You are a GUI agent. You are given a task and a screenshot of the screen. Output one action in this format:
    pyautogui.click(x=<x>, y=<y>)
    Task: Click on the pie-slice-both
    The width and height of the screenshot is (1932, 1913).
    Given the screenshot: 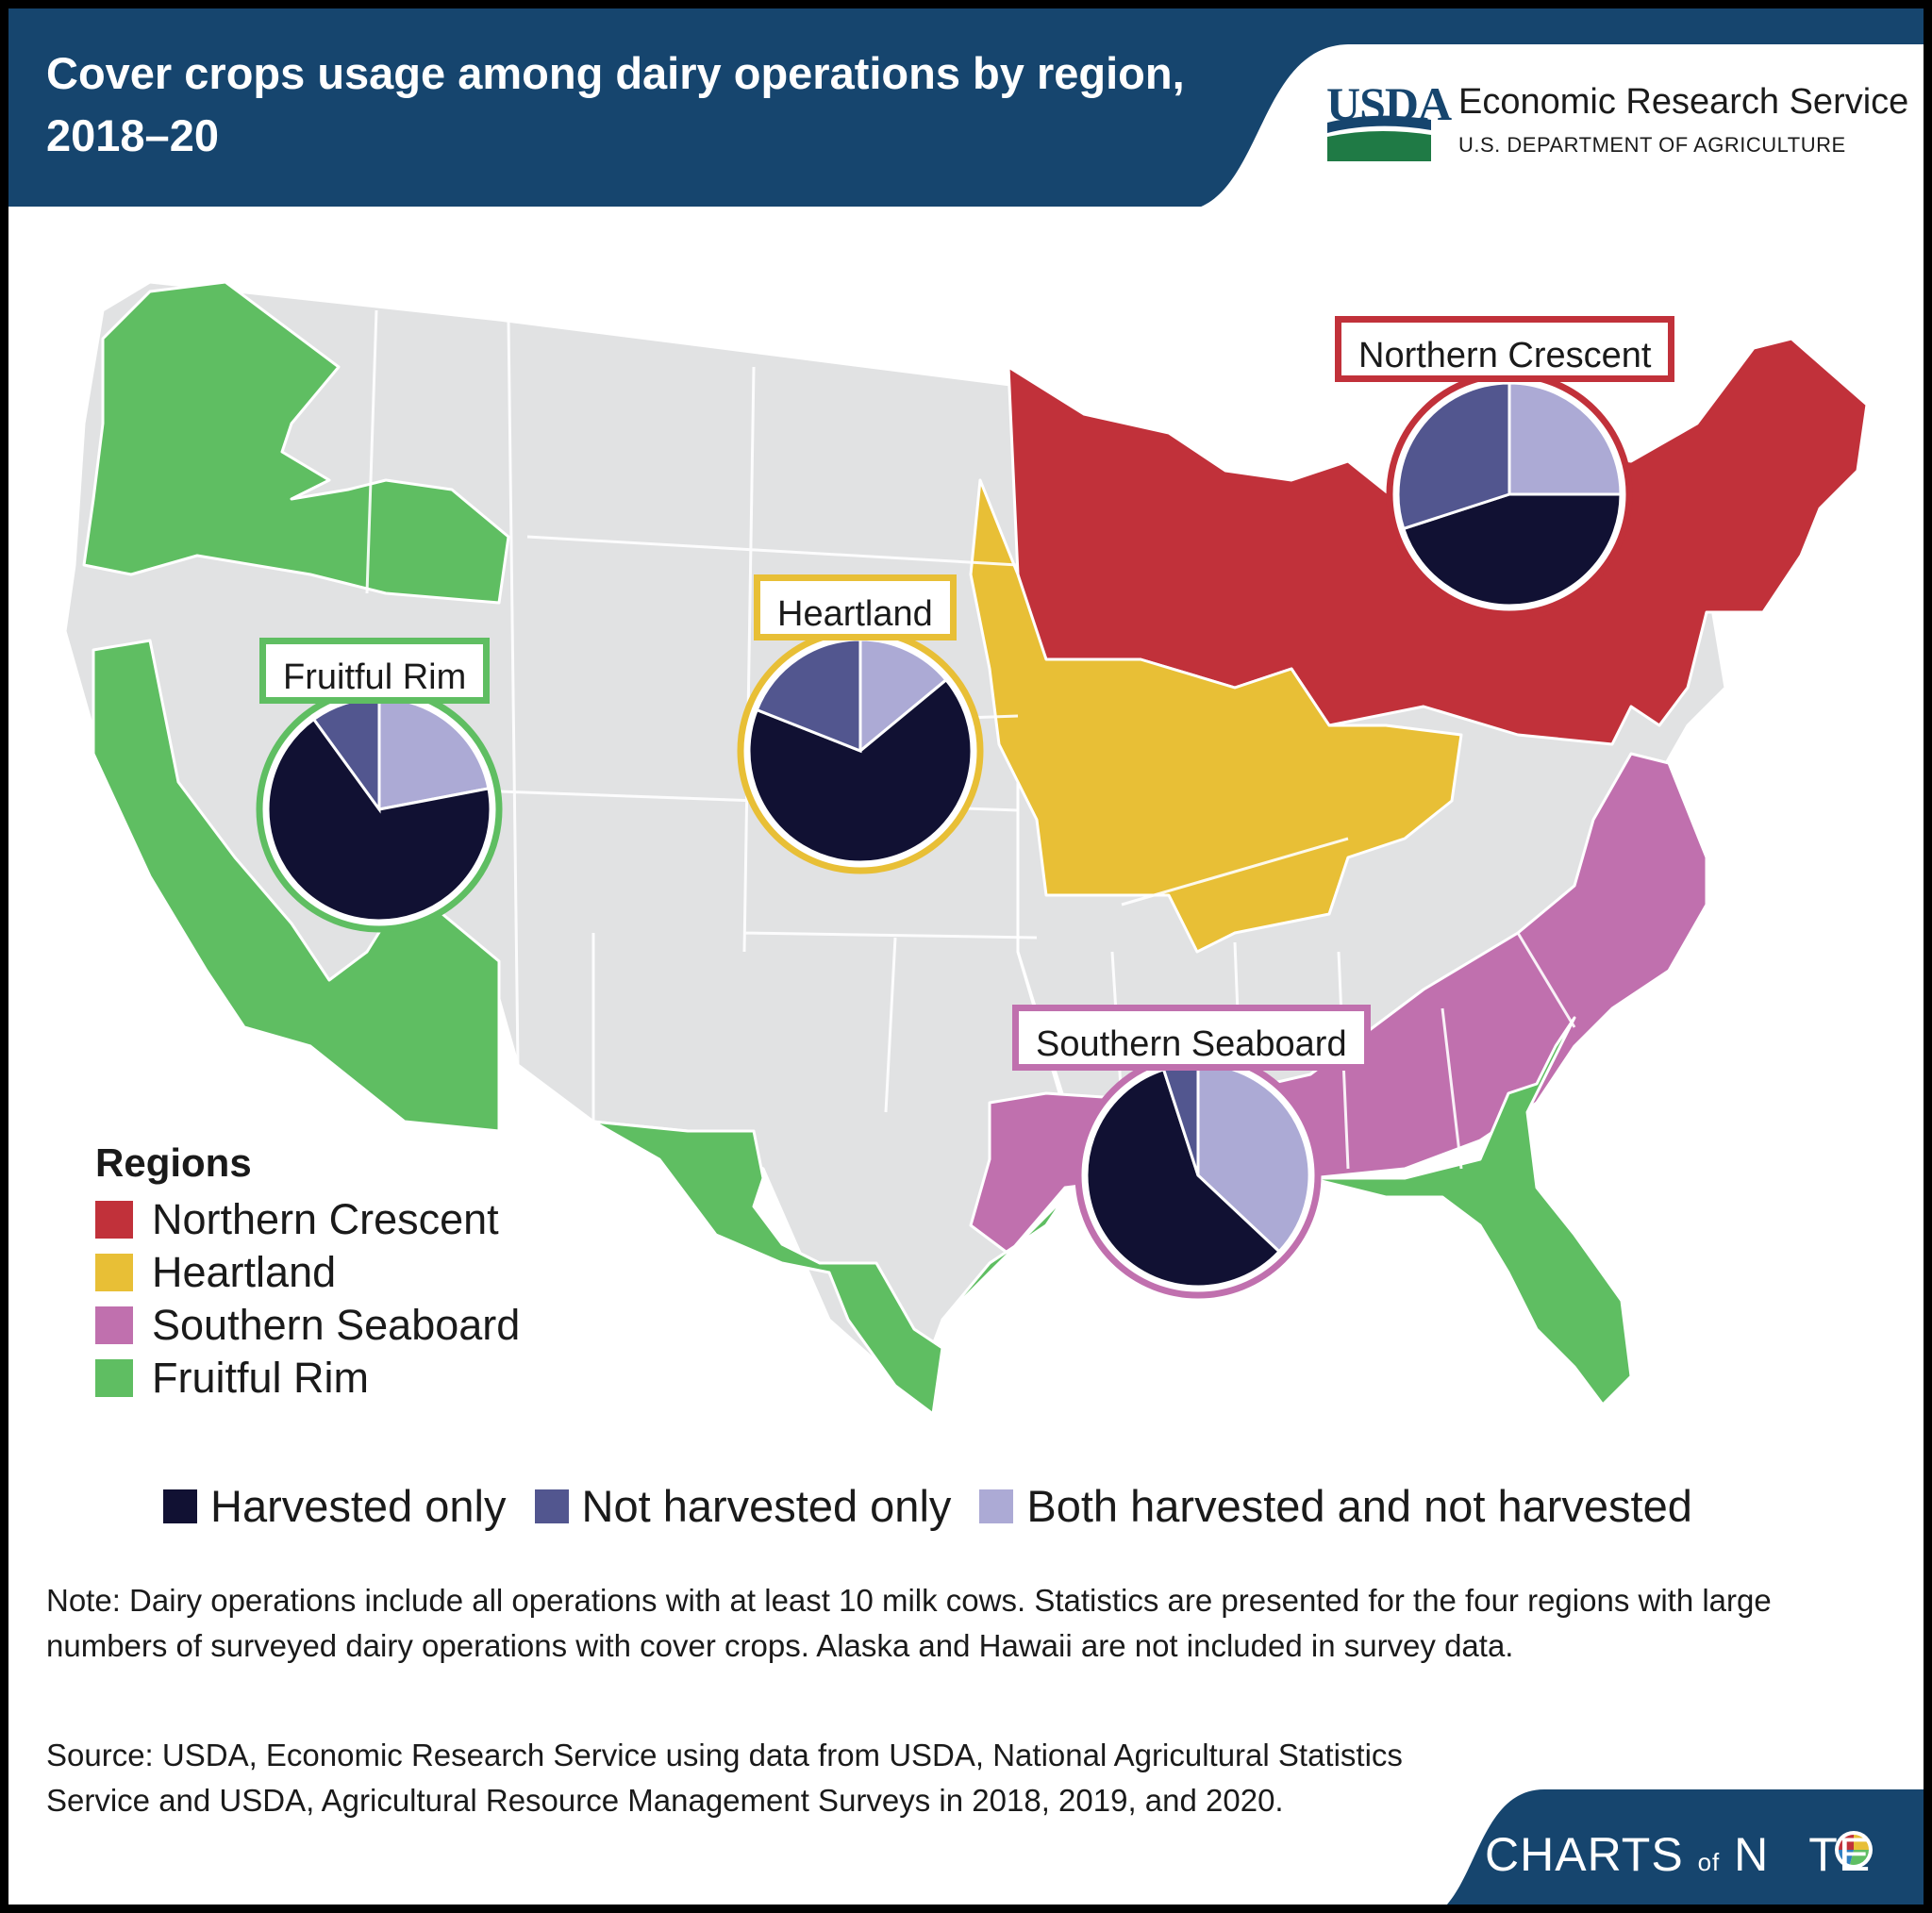 What is the action you would take?
    pyautogui.click(x=1565, y=438)
    